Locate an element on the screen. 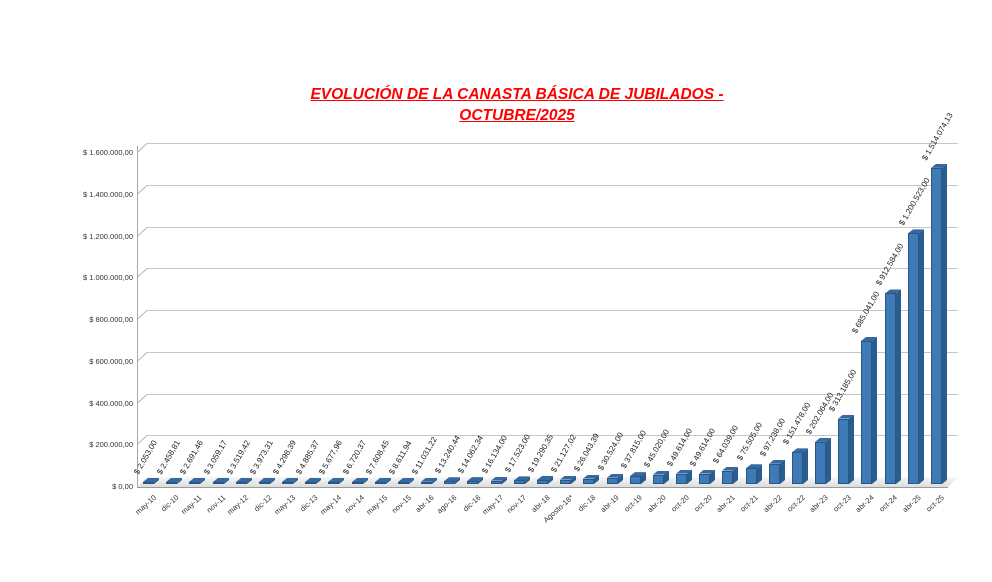  y-axis-label: $ 400.000,00 is located at coordinates (111, 403).